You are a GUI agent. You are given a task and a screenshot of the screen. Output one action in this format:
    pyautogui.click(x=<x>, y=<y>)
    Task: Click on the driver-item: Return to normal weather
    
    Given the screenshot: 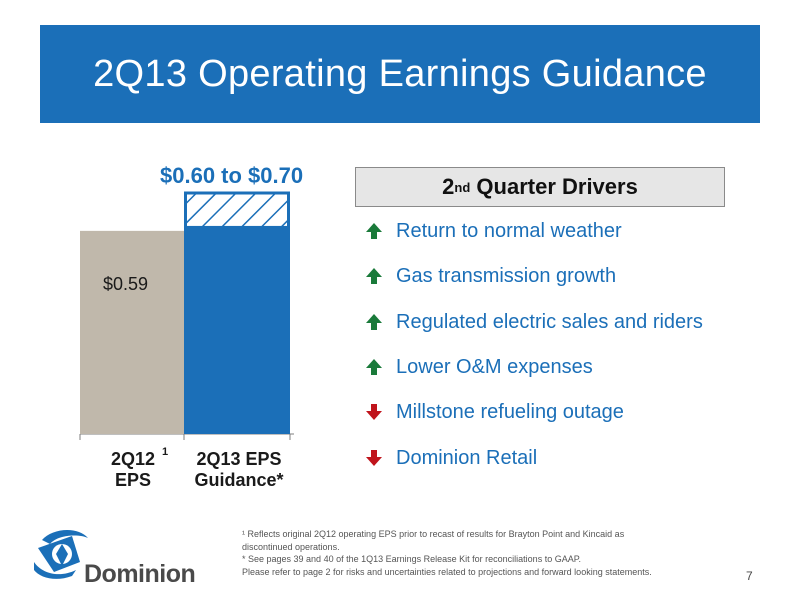 What is the action you would take?
    pyautogui.click(x=493, y=231)
    